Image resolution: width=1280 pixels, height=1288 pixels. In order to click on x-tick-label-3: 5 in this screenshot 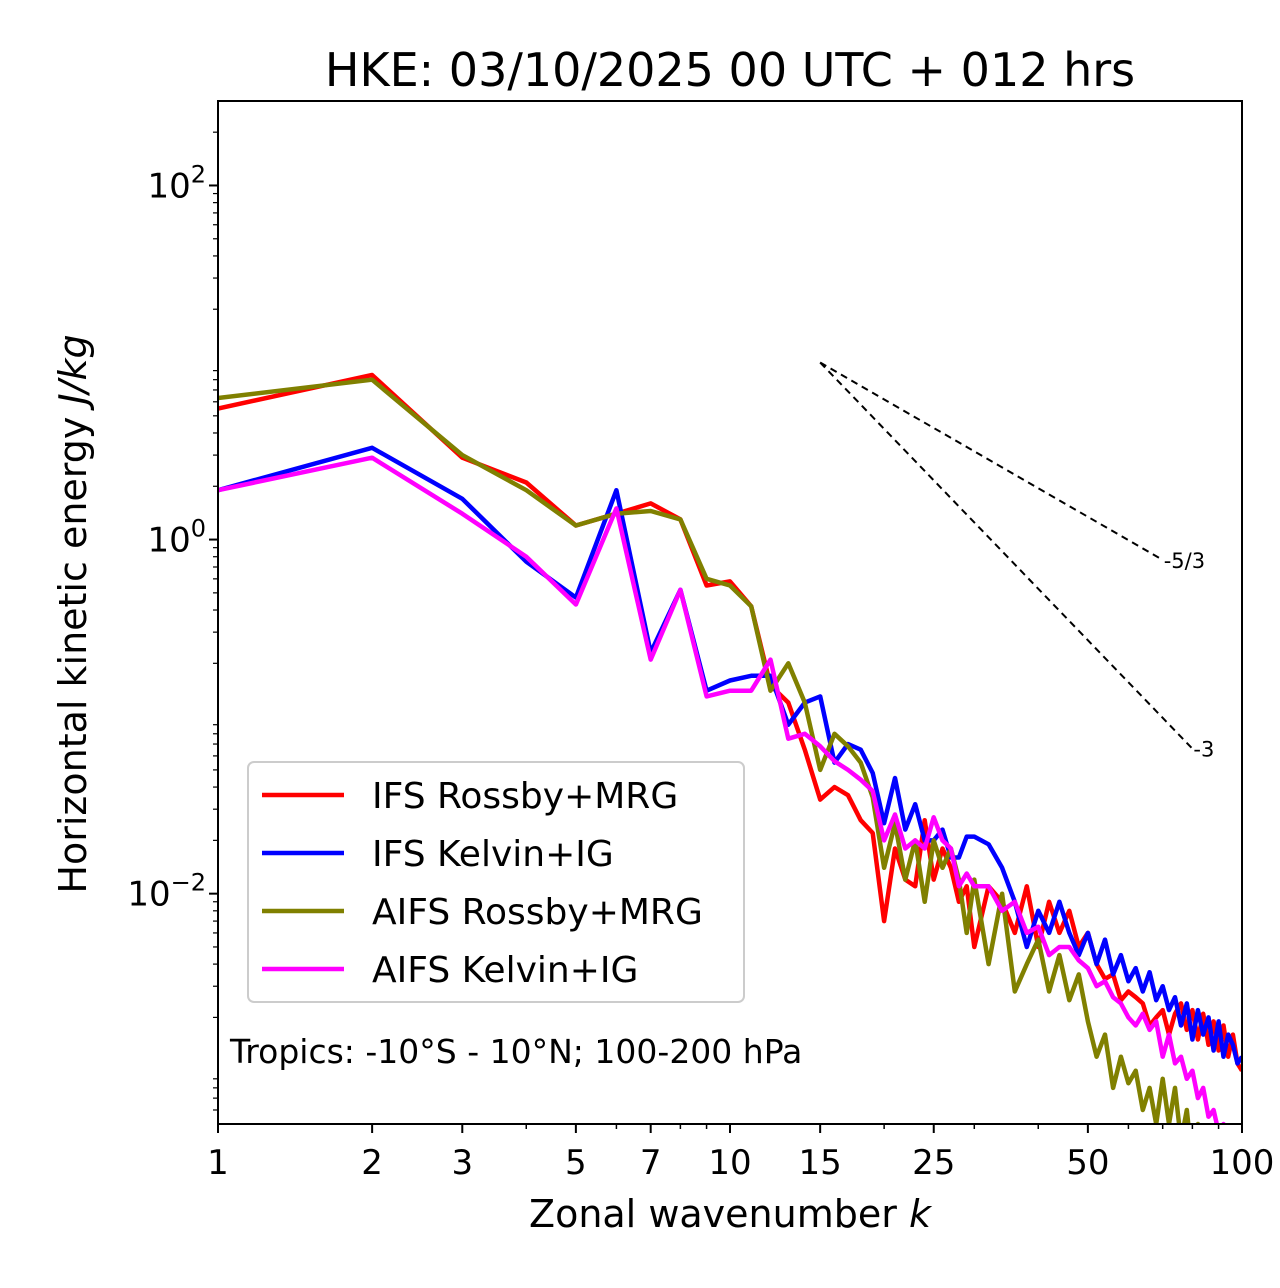, I will do `click(576, 1163)`.